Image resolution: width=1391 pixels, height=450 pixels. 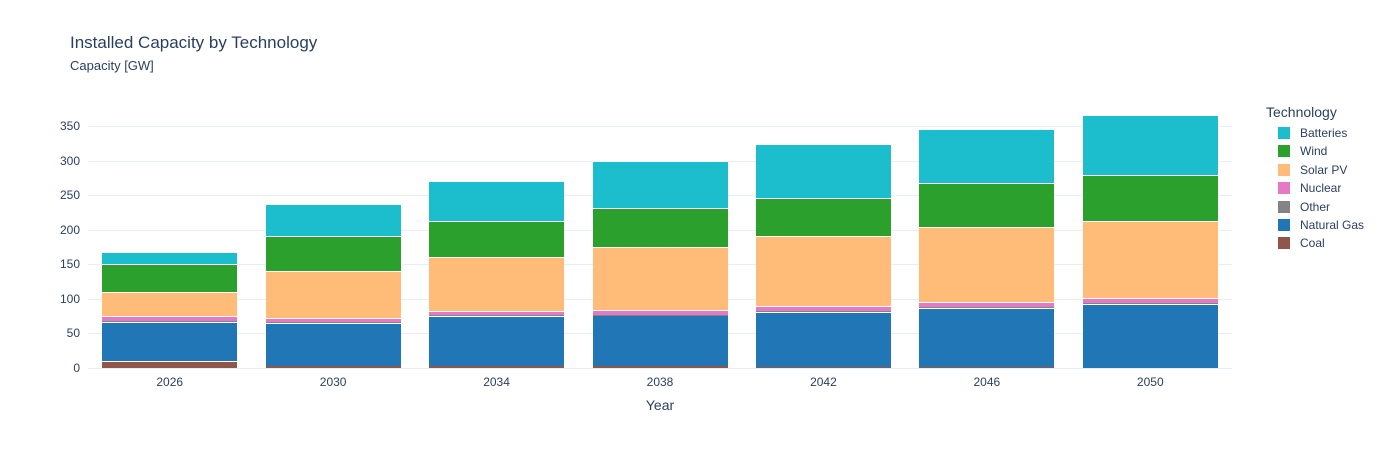 What do you see at coordinates (987, 264) in the screenshot?
I see `bar-segment-solar-pv-2046` at bounding box center [987, 264].